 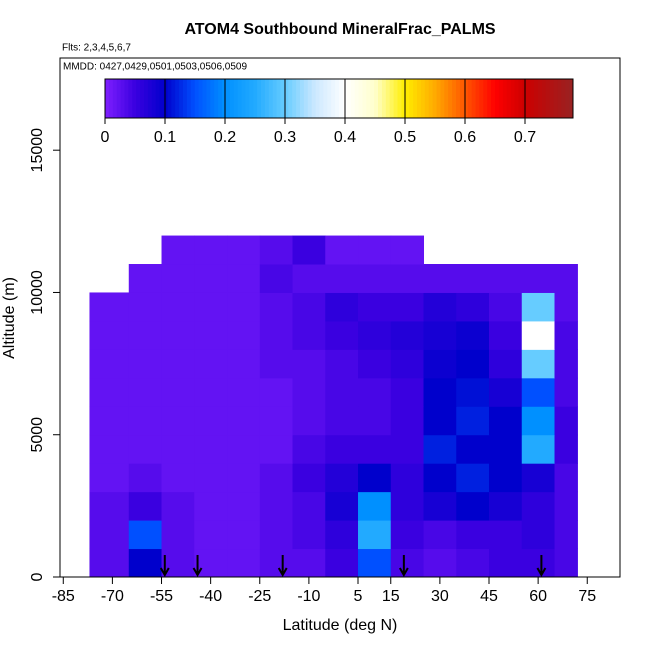 What do you see at coordinates (105, 137) in the screenshot?
I see `colorbar-tick-label: 0` at bounding box center [105, 137].